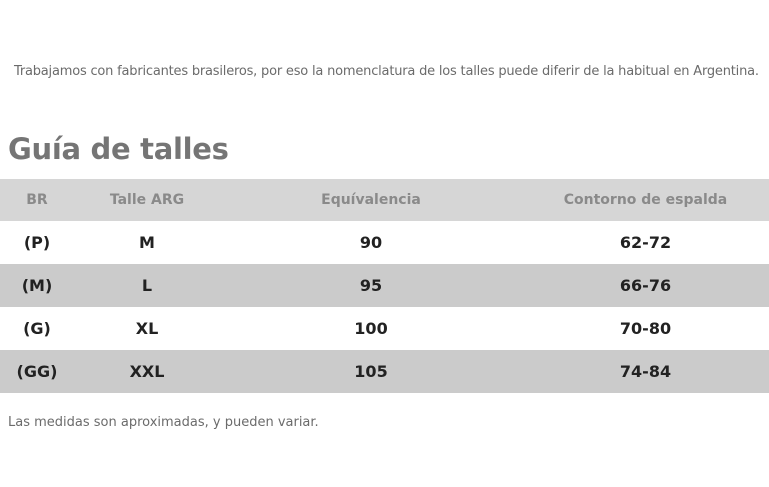 This screenshot has width=769, height=487. Describe the element at coordinates (147, 200) in the screenshot. I see `header-talle-arg: Talle ARG` at that location.